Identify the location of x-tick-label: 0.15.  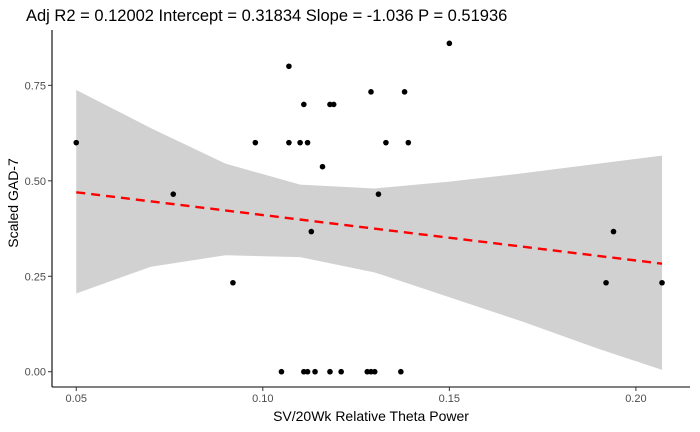
(449, 399).